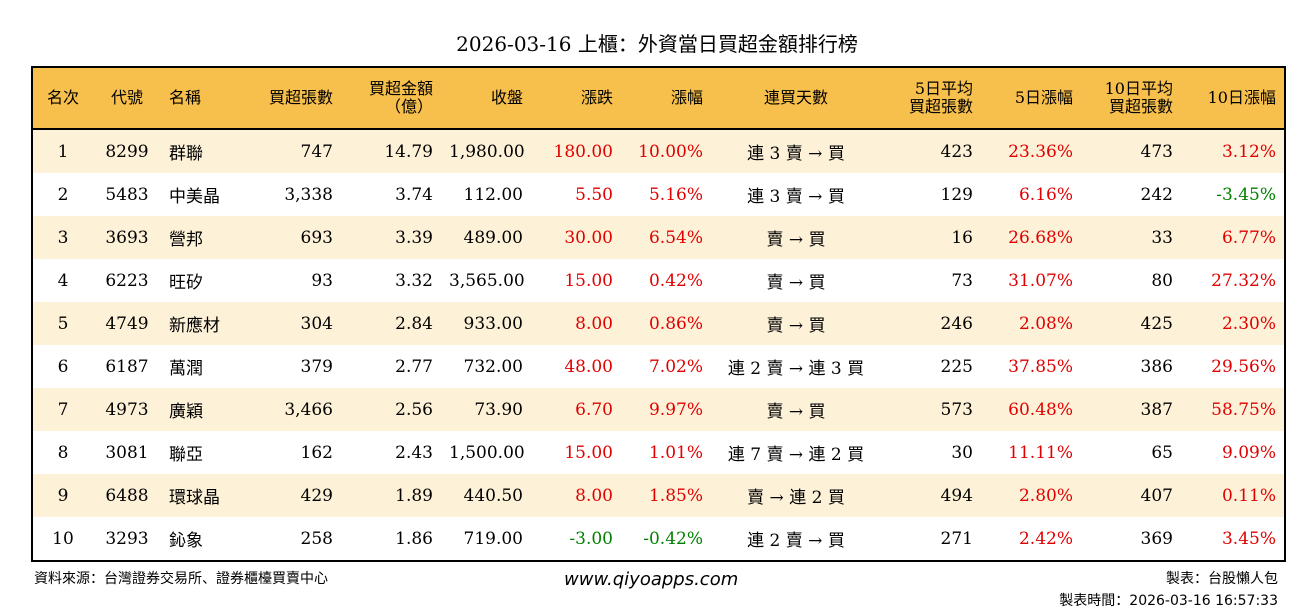 The width and height of the screenshot is (1314, 612). Describe the element at coordinates (1131, 151) in the screenshot. I see `table-cell: 473` at that location.